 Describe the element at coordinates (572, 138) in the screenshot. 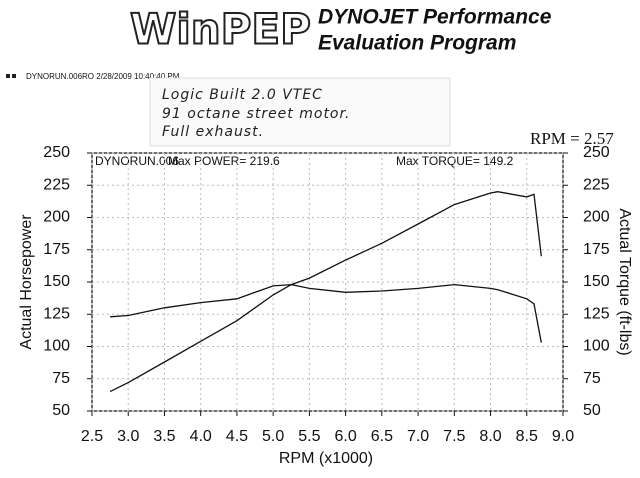

I see `rpm-factor: RPM = 2.57` at that location.